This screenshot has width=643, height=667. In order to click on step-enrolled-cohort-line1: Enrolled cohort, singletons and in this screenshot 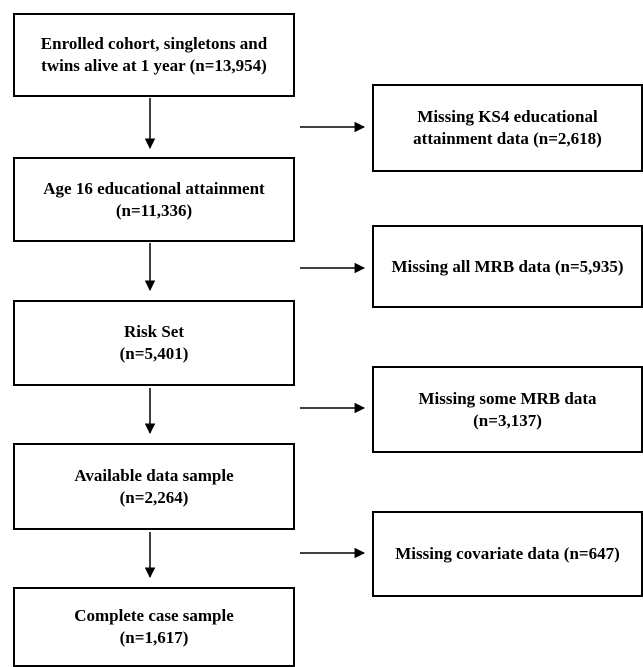, I will do `click(154, 43)`.